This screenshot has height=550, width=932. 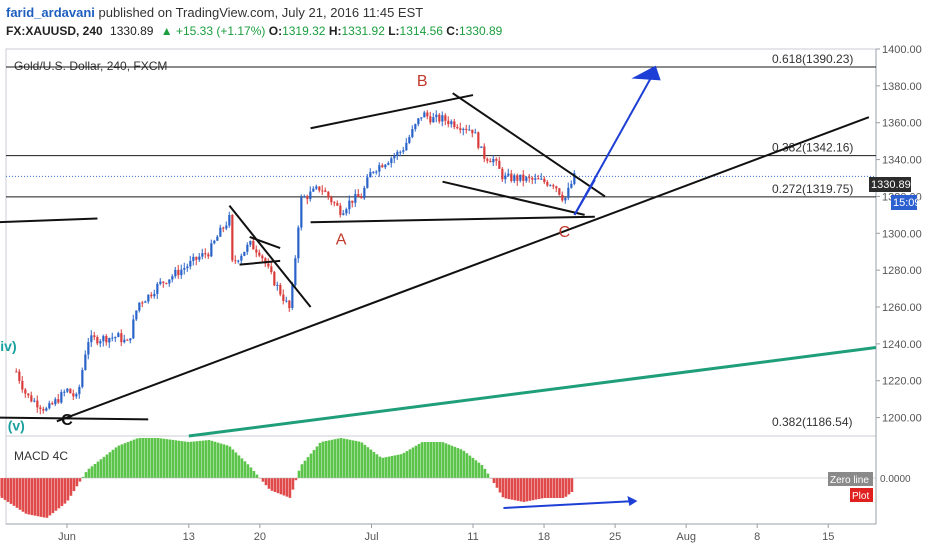 I want to click on flag-line-b, so click(x=260, y=262).